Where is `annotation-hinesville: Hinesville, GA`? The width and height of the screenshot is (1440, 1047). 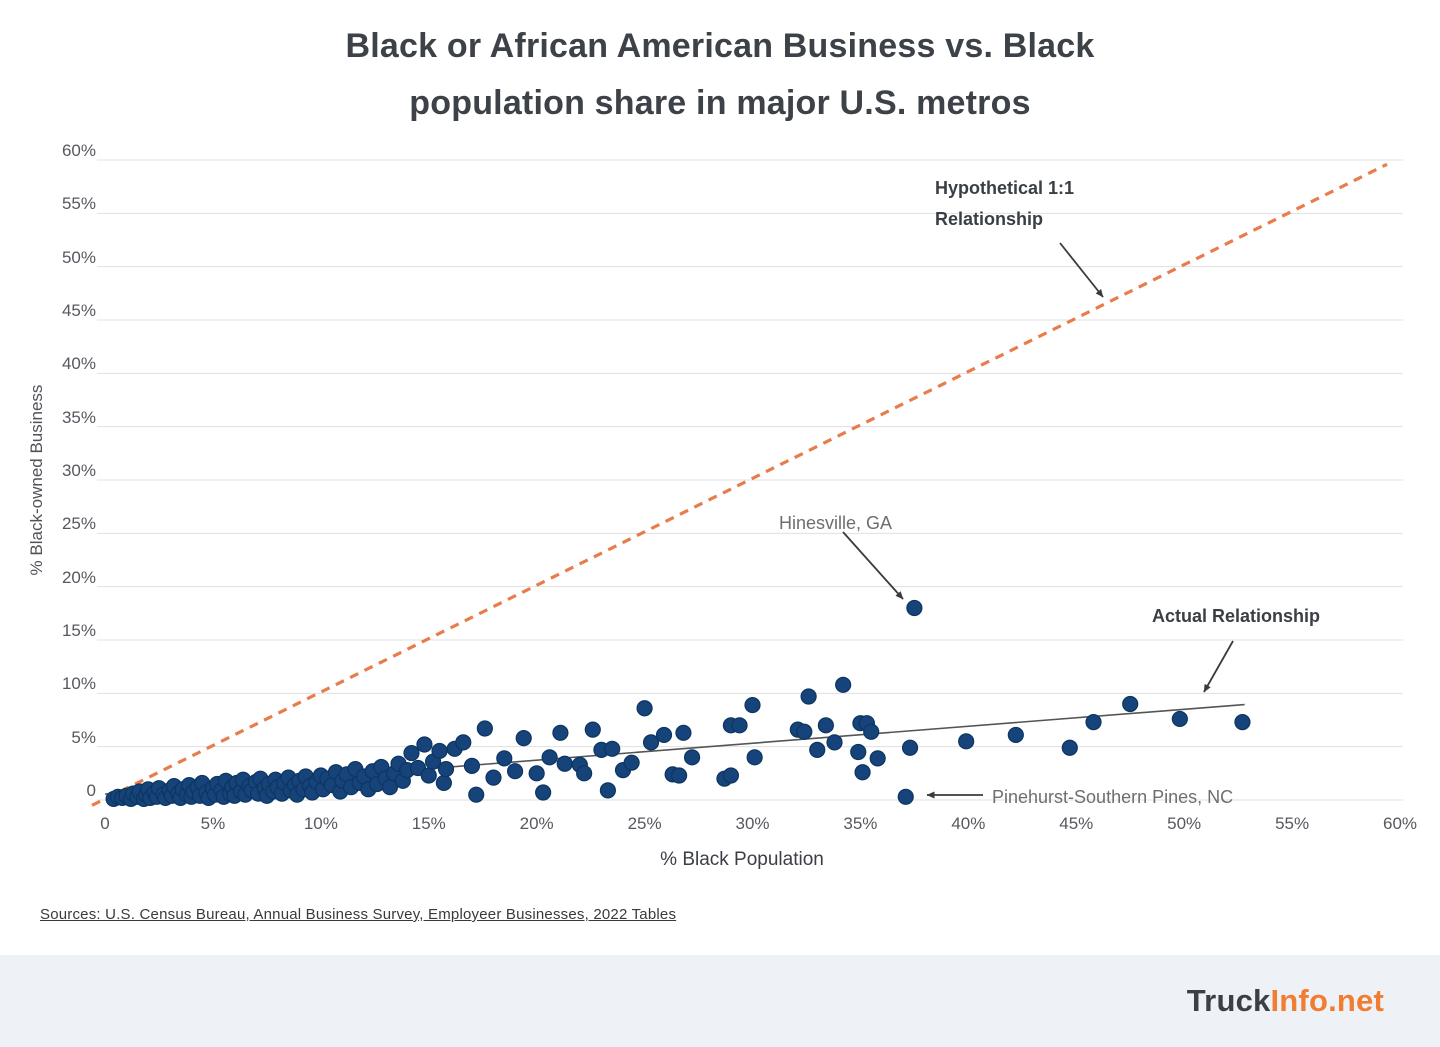 annotation-hinesville: Hinesville, GA is located at coordinates (836, 523).